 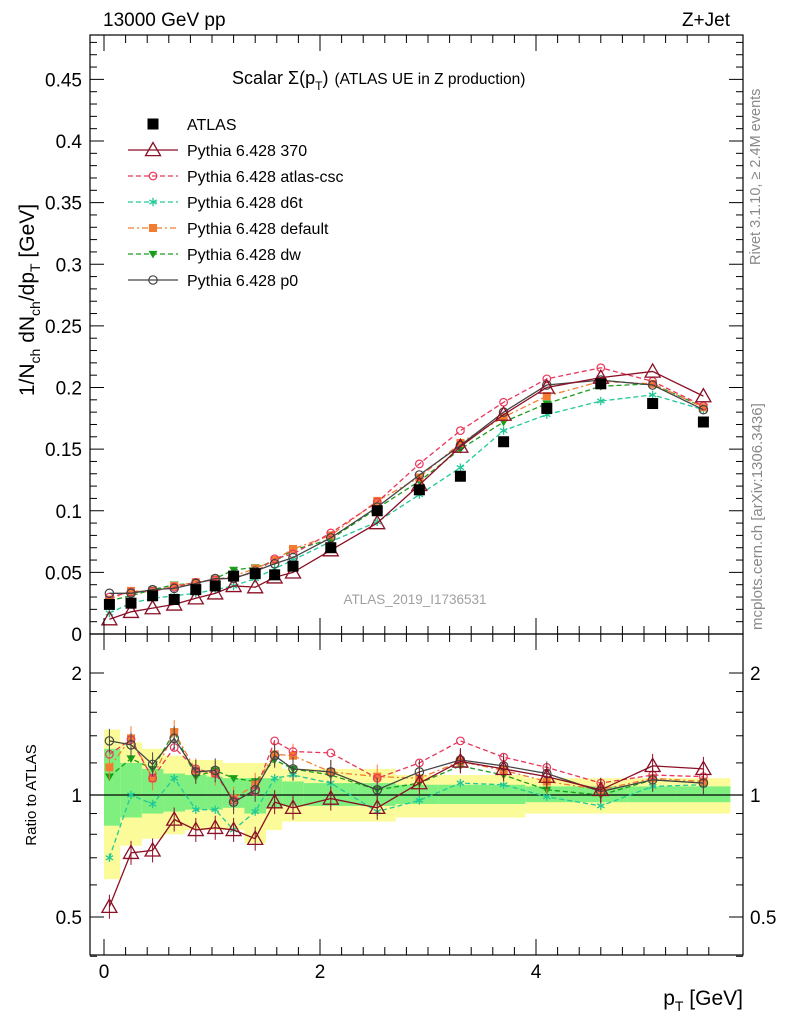 I want to click on legend-marker-dw, so click(x=153, y=254).